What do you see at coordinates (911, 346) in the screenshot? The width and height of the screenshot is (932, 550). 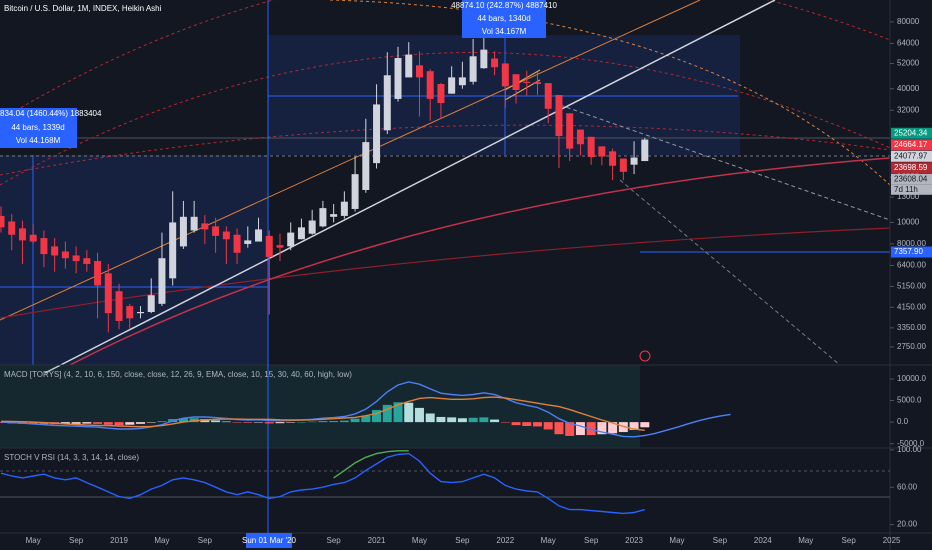 I see `y-tick-label: 2750.00` at bounding box center [911, 346].